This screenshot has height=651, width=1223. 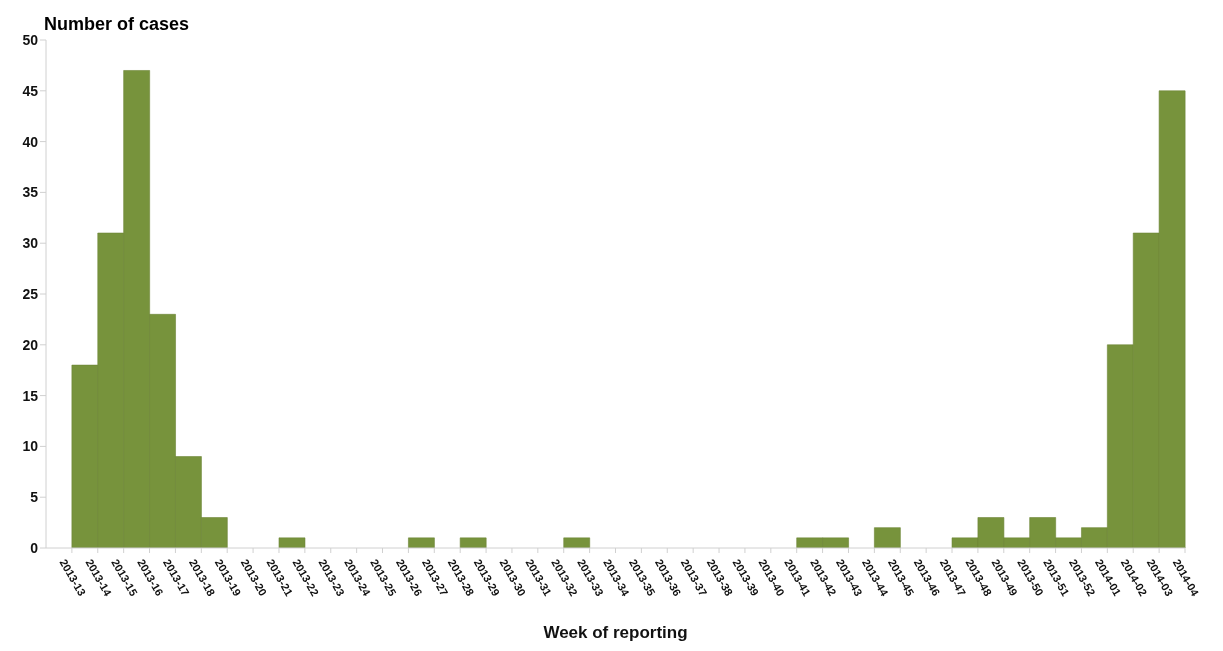 I want to click on y-tick-label: 0, so click(x=34, y=547).